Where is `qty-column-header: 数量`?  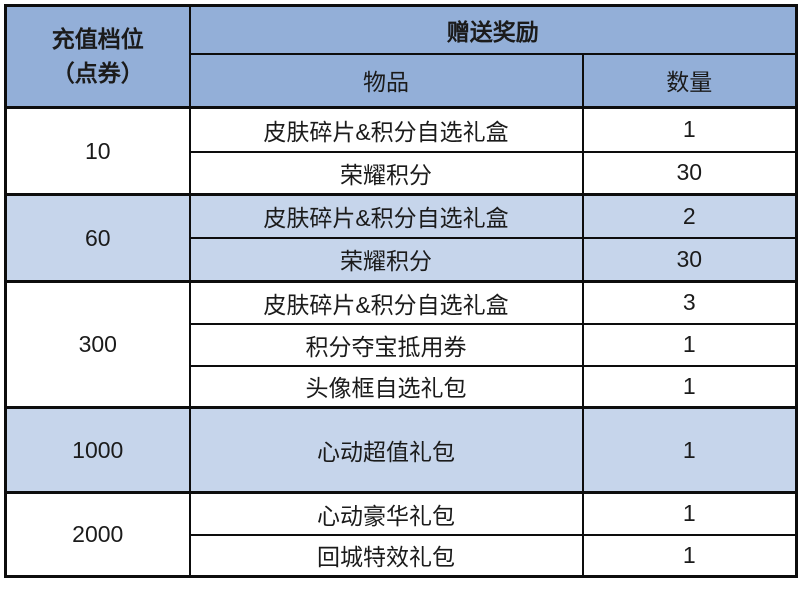 qty-column-header: 数量 is located at coordinates (689, 80).